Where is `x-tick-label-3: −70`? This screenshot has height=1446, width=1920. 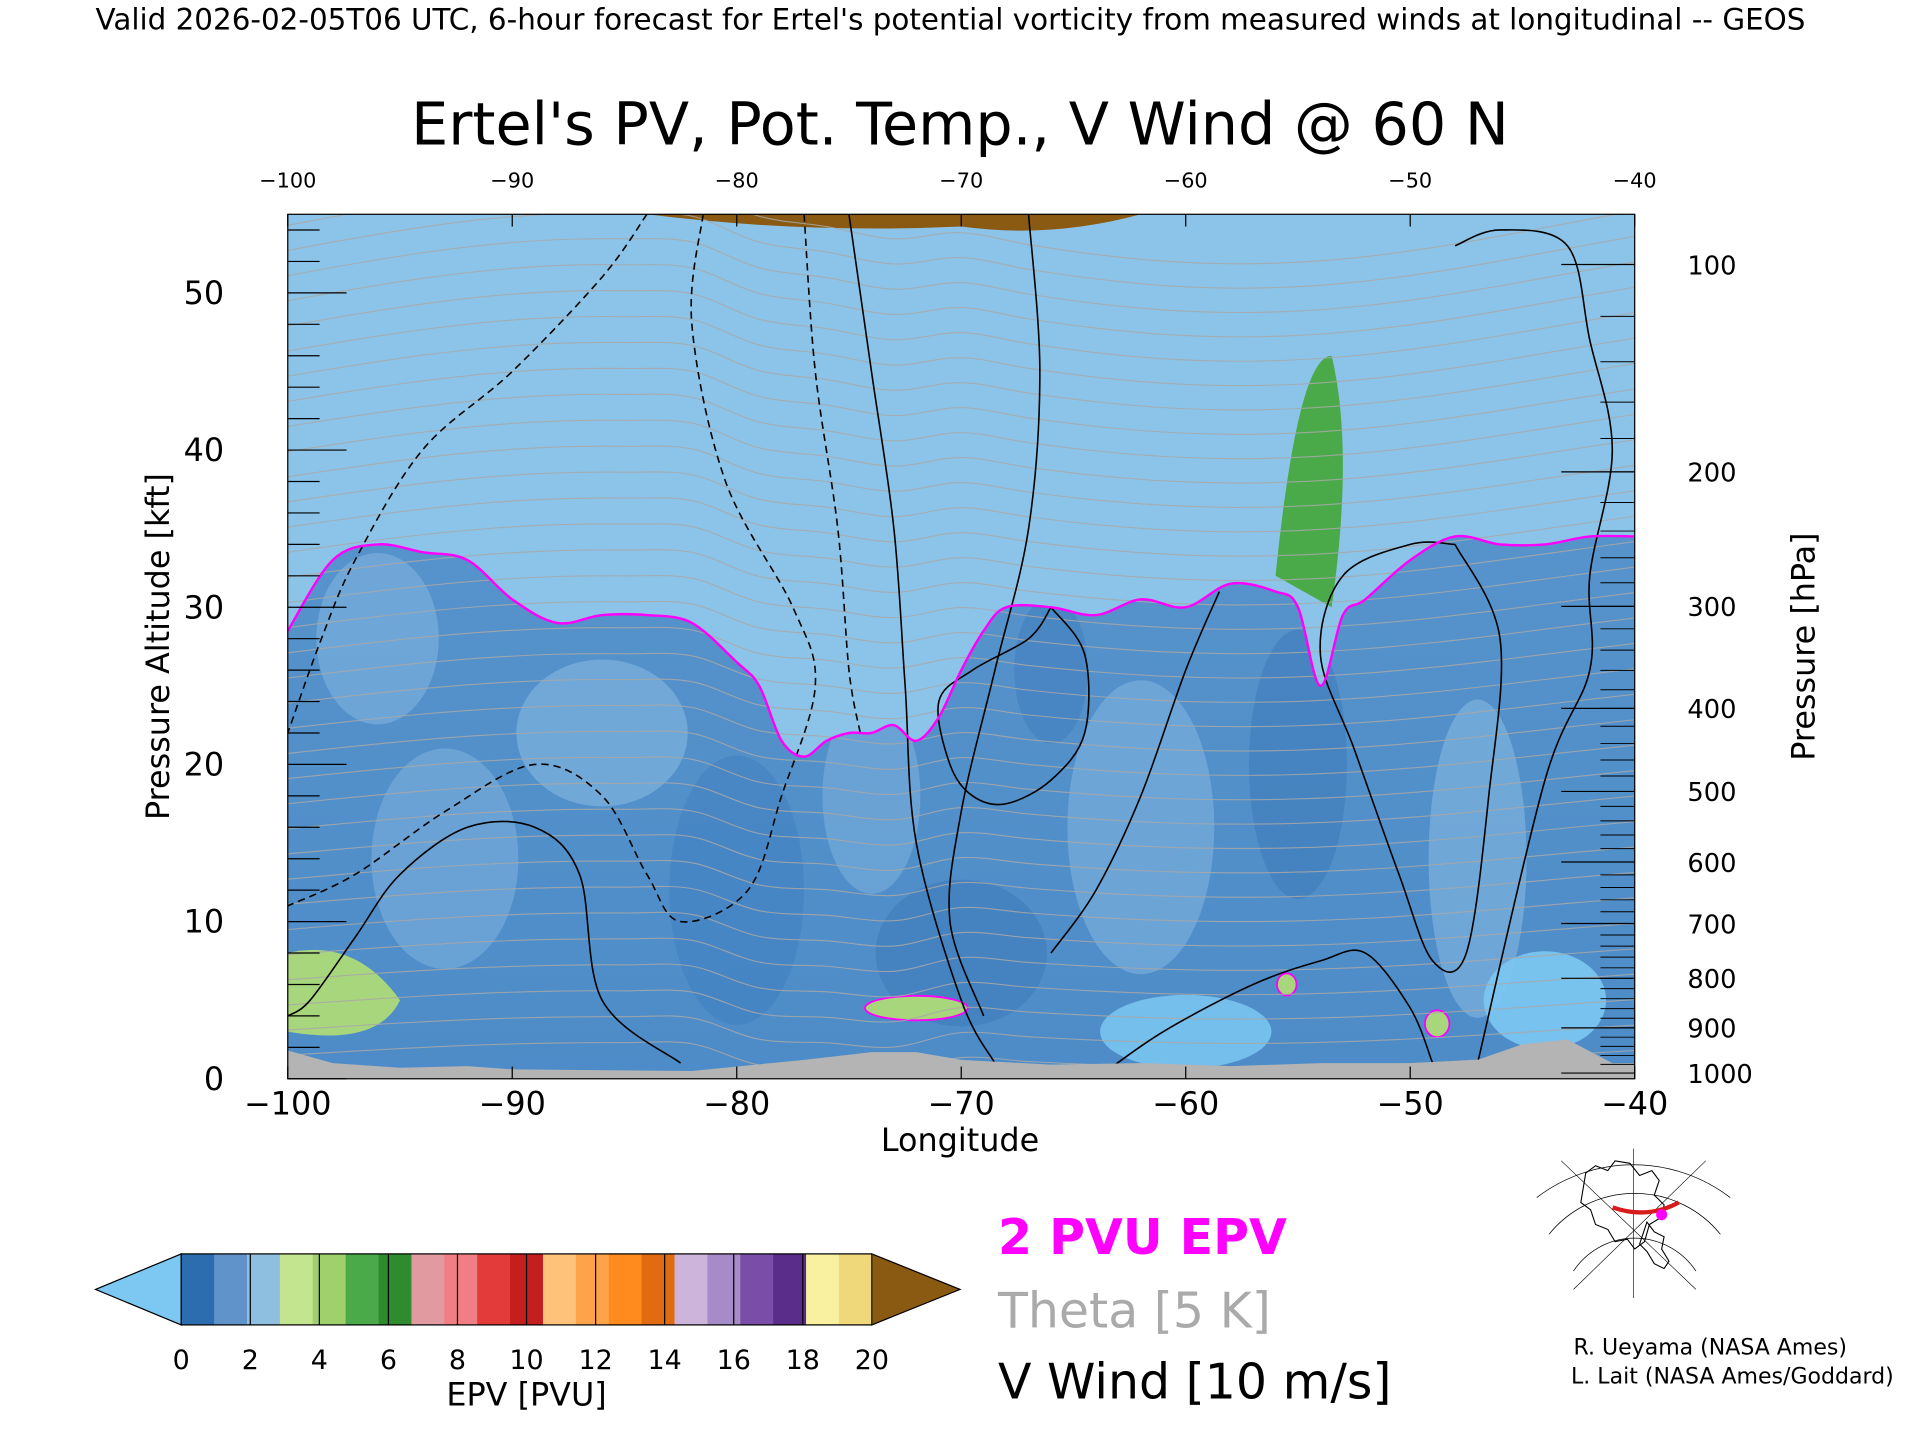
x-tick-label-3: −70 is located at coordinates (961, 1103).